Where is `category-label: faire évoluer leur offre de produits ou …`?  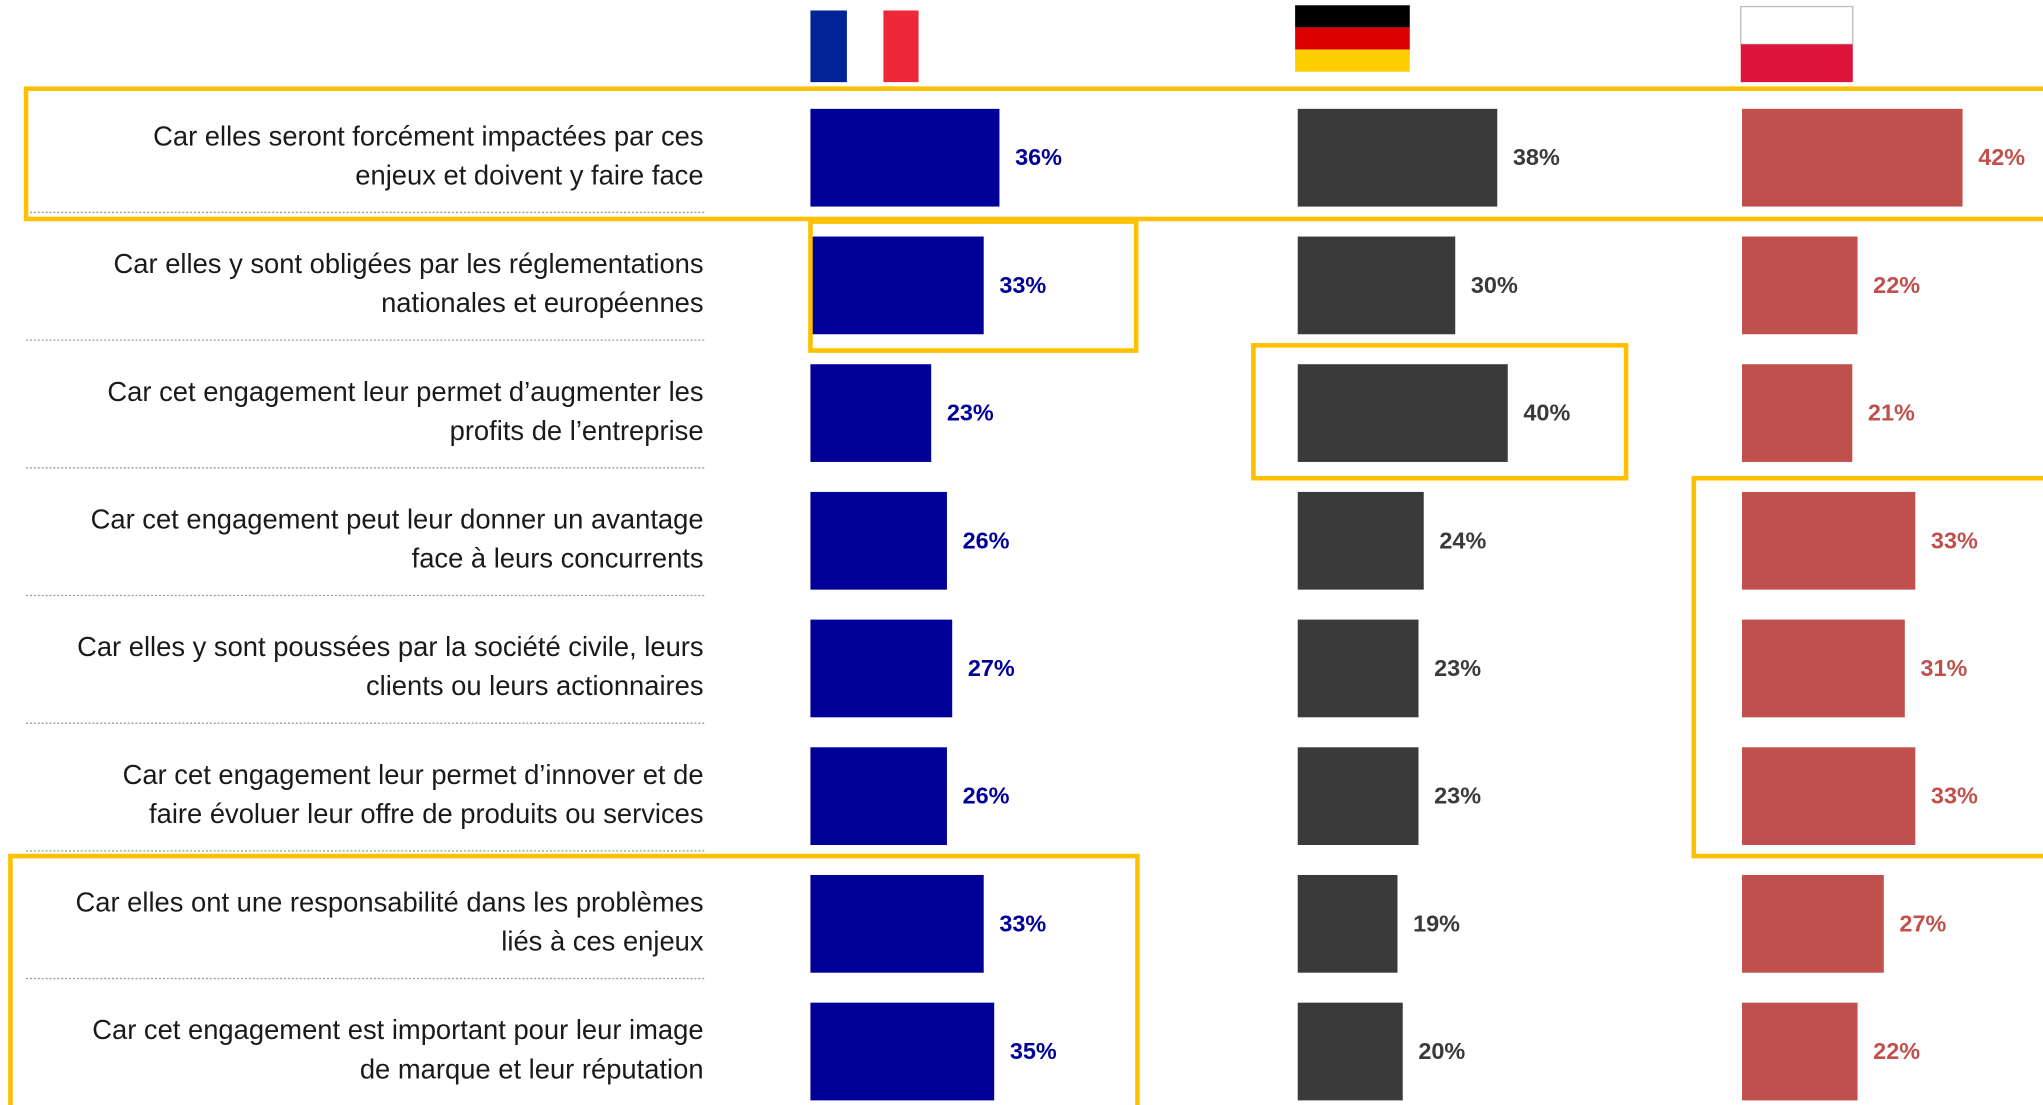
category-label: faire évoluer leur offre de produits ou … is located at coordinates (426, 813).